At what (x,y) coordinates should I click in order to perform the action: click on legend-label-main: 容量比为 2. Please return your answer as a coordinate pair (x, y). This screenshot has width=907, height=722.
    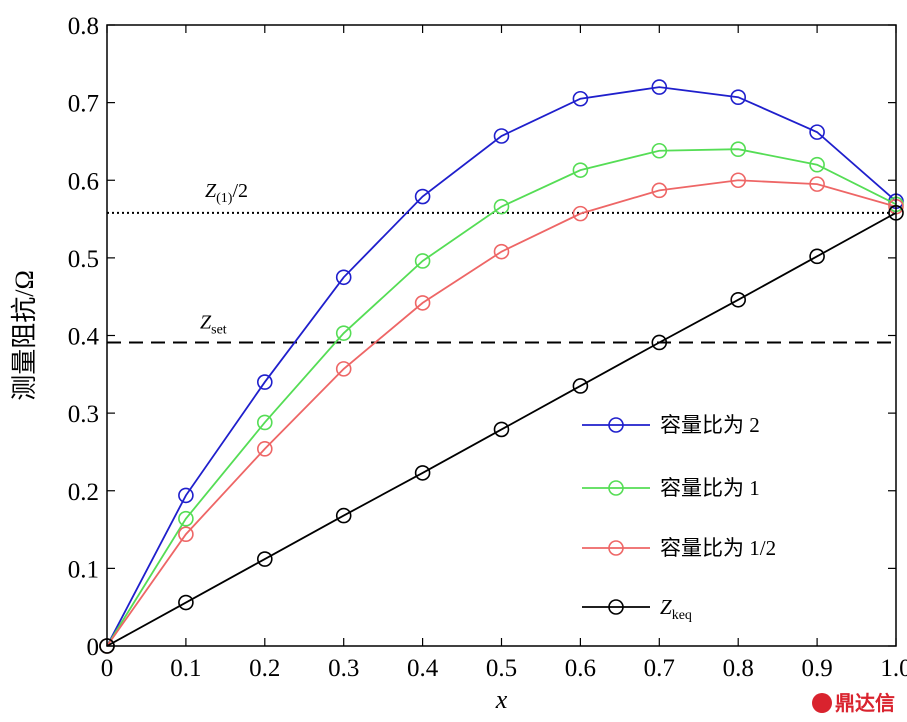
    Looking at the image, I should click on (710, 425).